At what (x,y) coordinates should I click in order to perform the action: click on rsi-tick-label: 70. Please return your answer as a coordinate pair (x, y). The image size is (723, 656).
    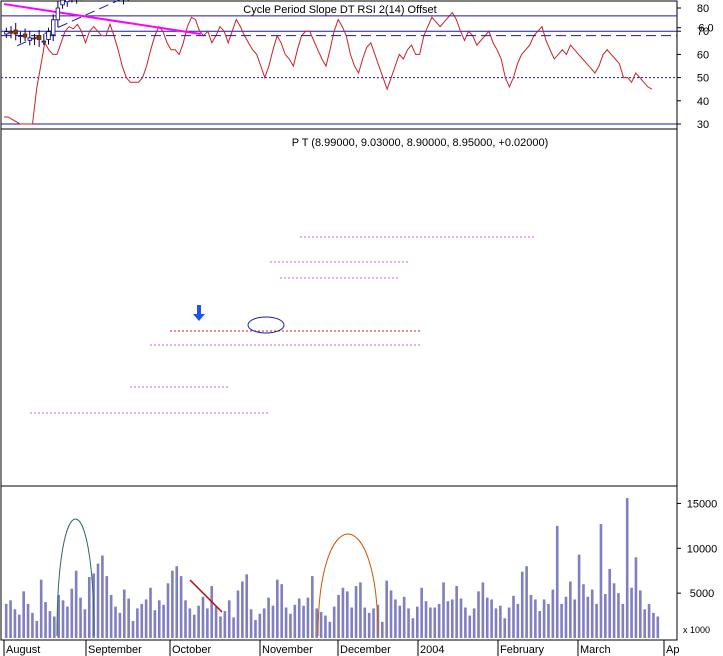
    Looking at the image, I should click on (703, 32).